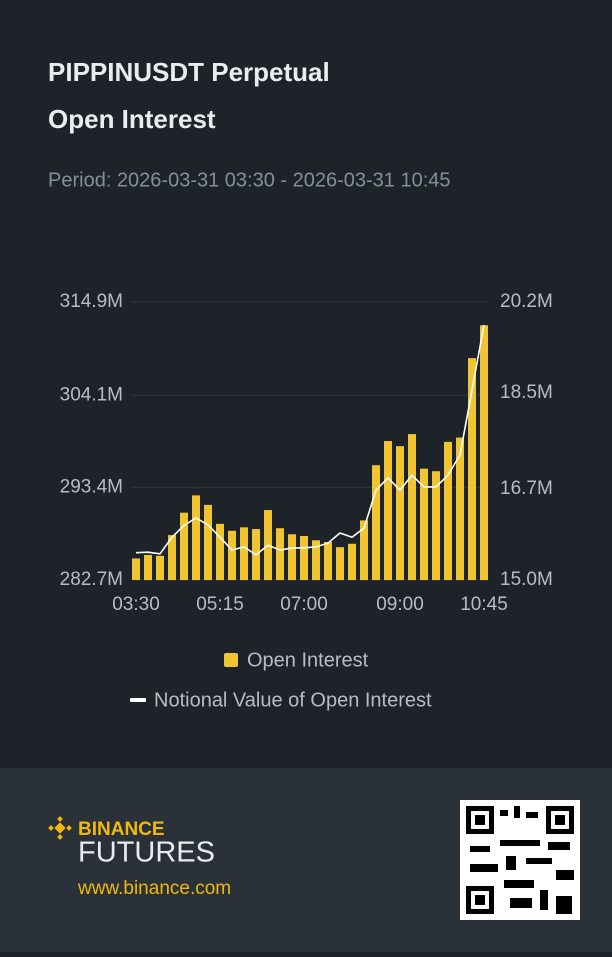  What do you see at coordinates (526, 392) in the screenshot?
I see `y2-tick-label: 18.5M` at bounding box center [526, 392].